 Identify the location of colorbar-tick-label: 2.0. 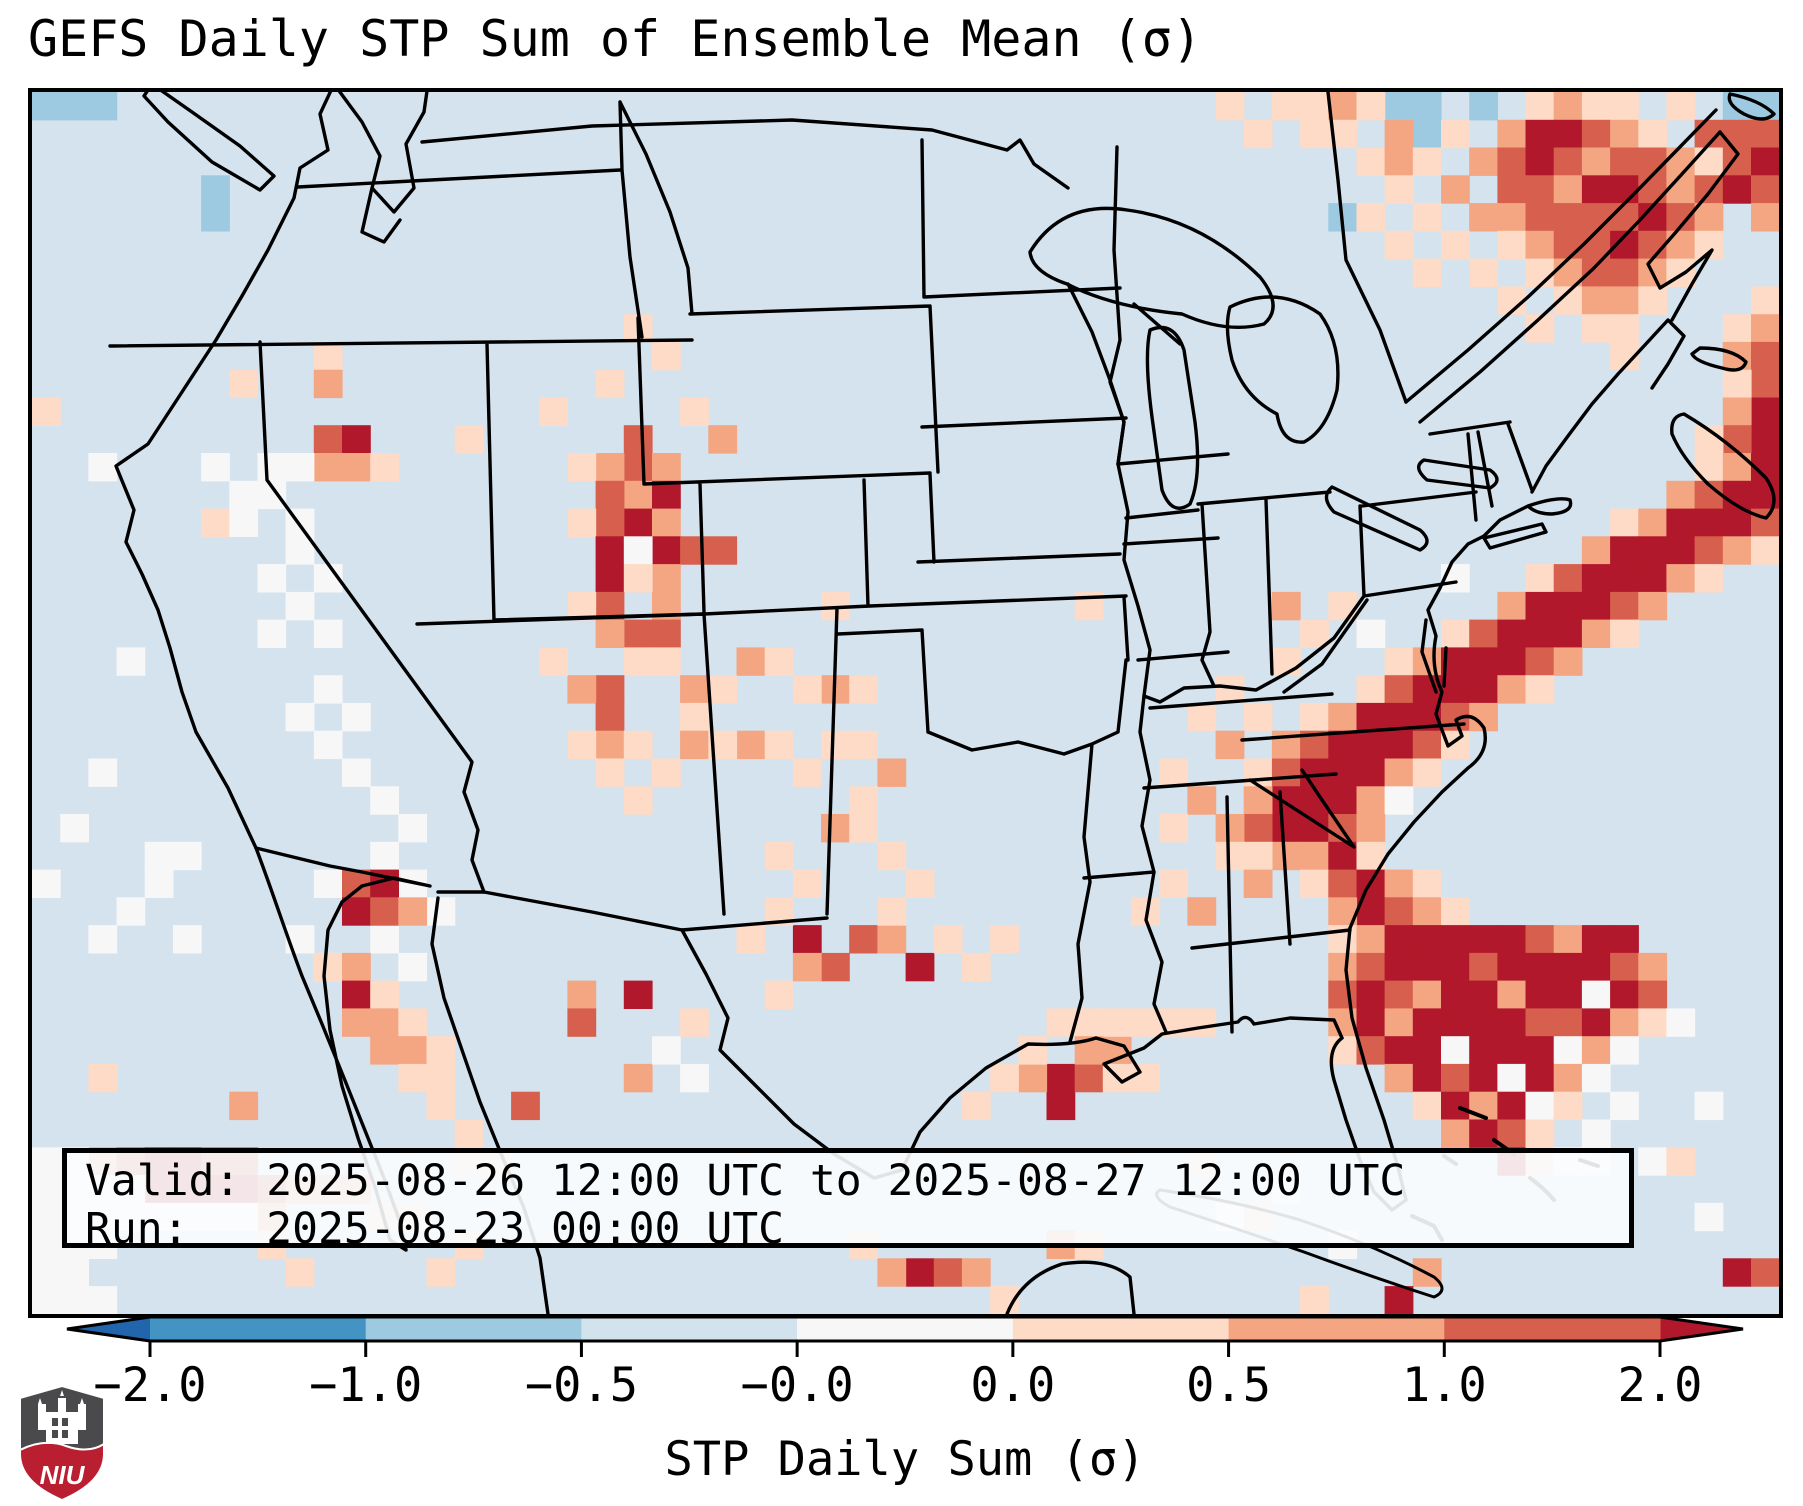
(1660, 1385).